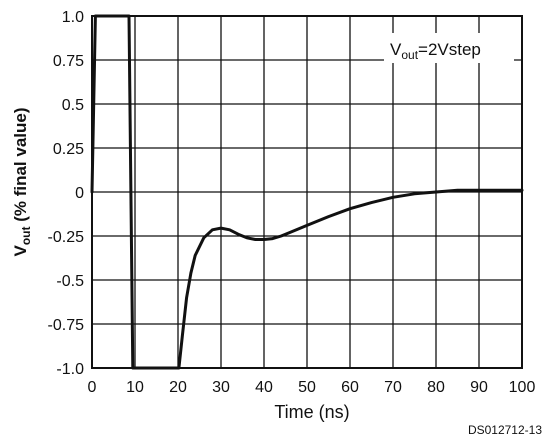  What do you see at coordinates (70, 369) in the screenshot?
I see `y-tick-label: -1.0` at bounding box center [70, 369].